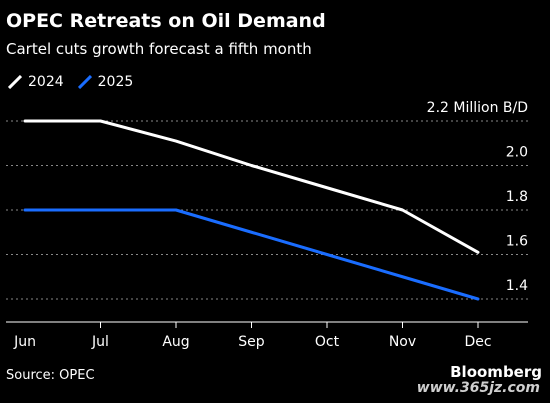 The height and width of the screenshot is (403, 550). I want to click on y-tick-label: 2.2 Million B/D, so click(477, 108).